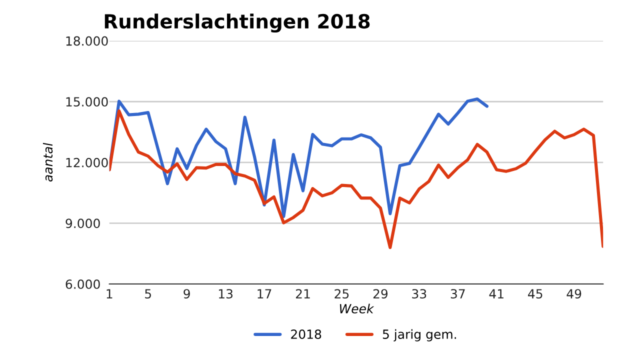 Image resolution: width=625 pixels, height=355 pixels. What do you see at coordinates (574, 294) in the screenshot?
I see `x-tick-label: 49` at bounding box center [574, 294].